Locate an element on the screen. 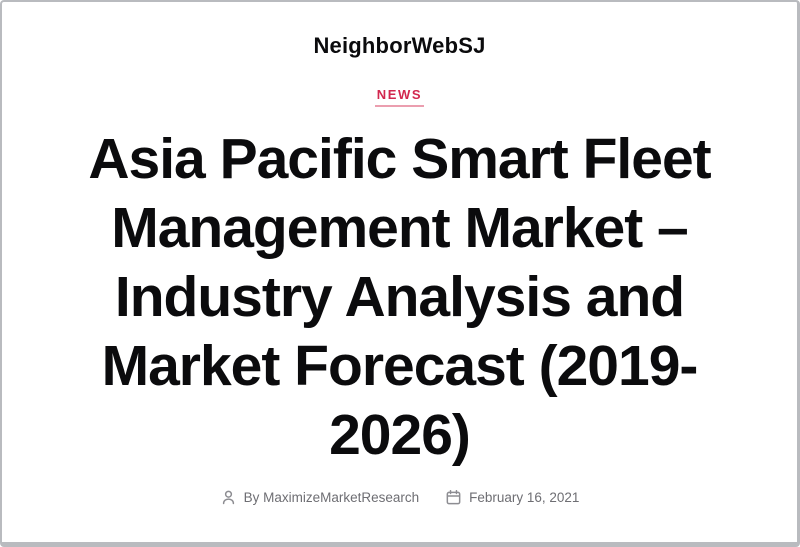  byline-item: By MaximizeMarketResearch is located at coordinates (320, 497).